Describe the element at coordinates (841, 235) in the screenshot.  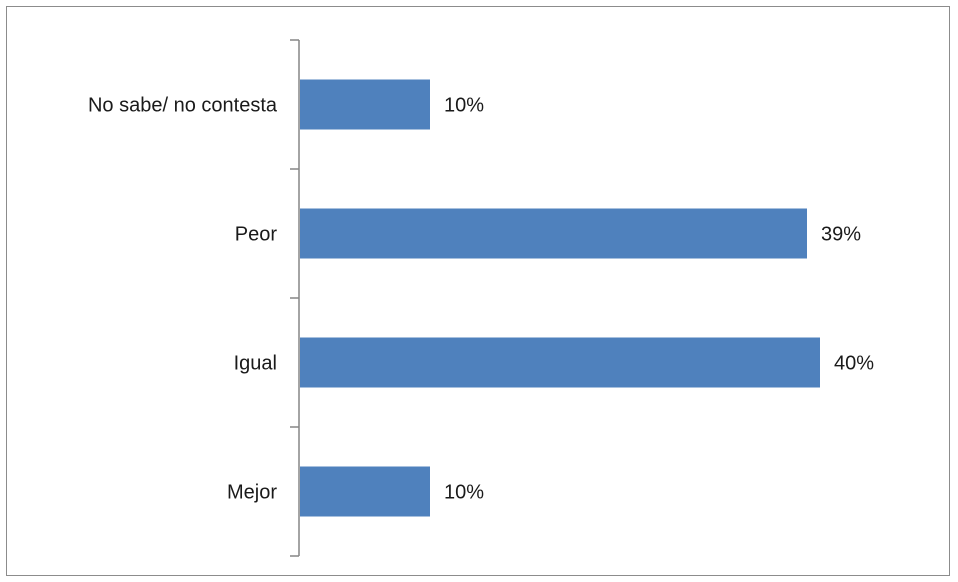
I see `data-label: 39%` at that location.